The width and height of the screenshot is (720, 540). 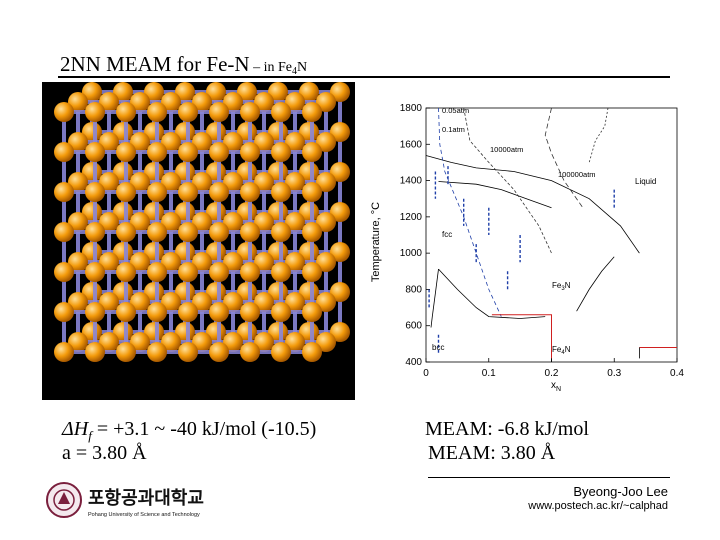 I want to click on title-subscript: 4, so click(x=294, y=71).